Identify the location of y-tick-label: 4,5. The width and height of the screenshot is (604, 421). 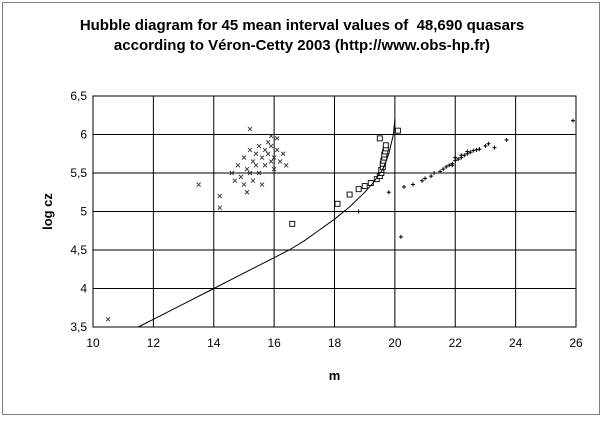
(78, 250).